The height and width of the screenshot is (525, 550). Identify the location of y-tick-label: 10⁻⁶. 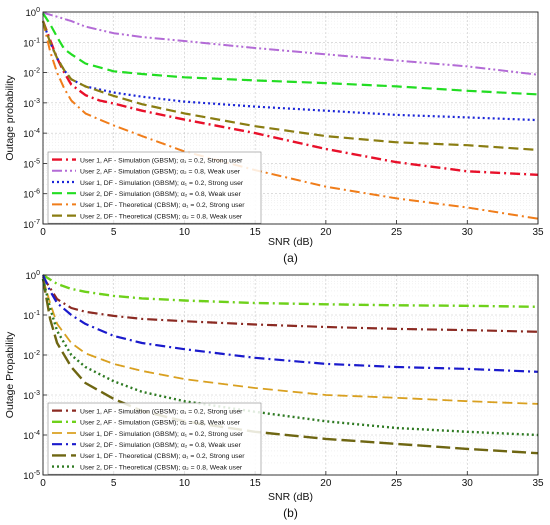
(31, 195).